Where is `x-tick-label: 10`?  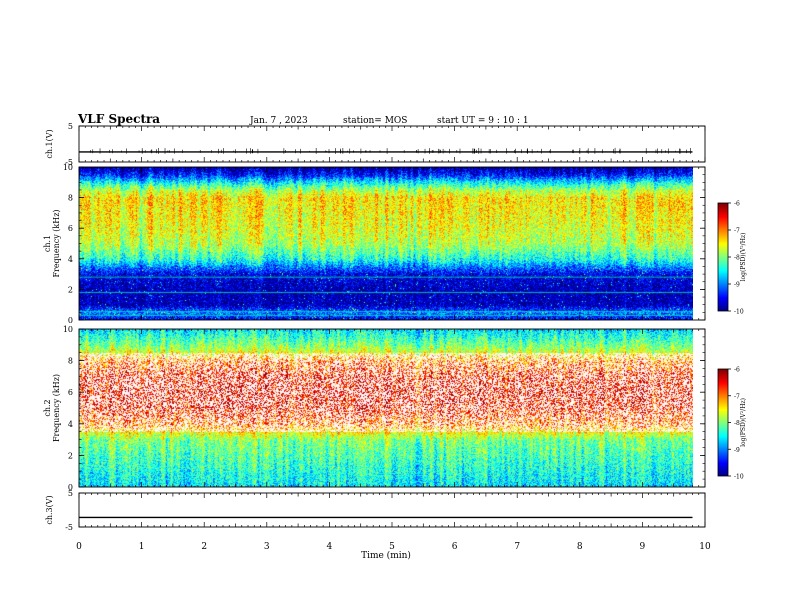
x-tick-label: 10 is located at coordinates (705, 547).